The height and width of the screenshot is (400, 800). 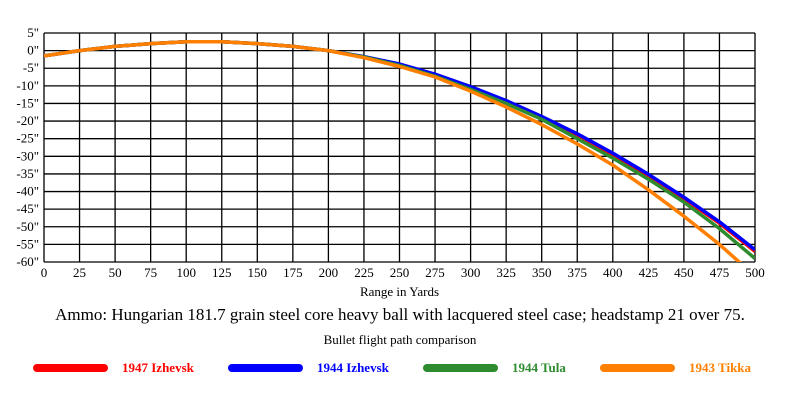 What do you see at coordinates (33, 32) in the screenshot?
I see `y-tick-label: 5"` at bounding box center [33, 32].